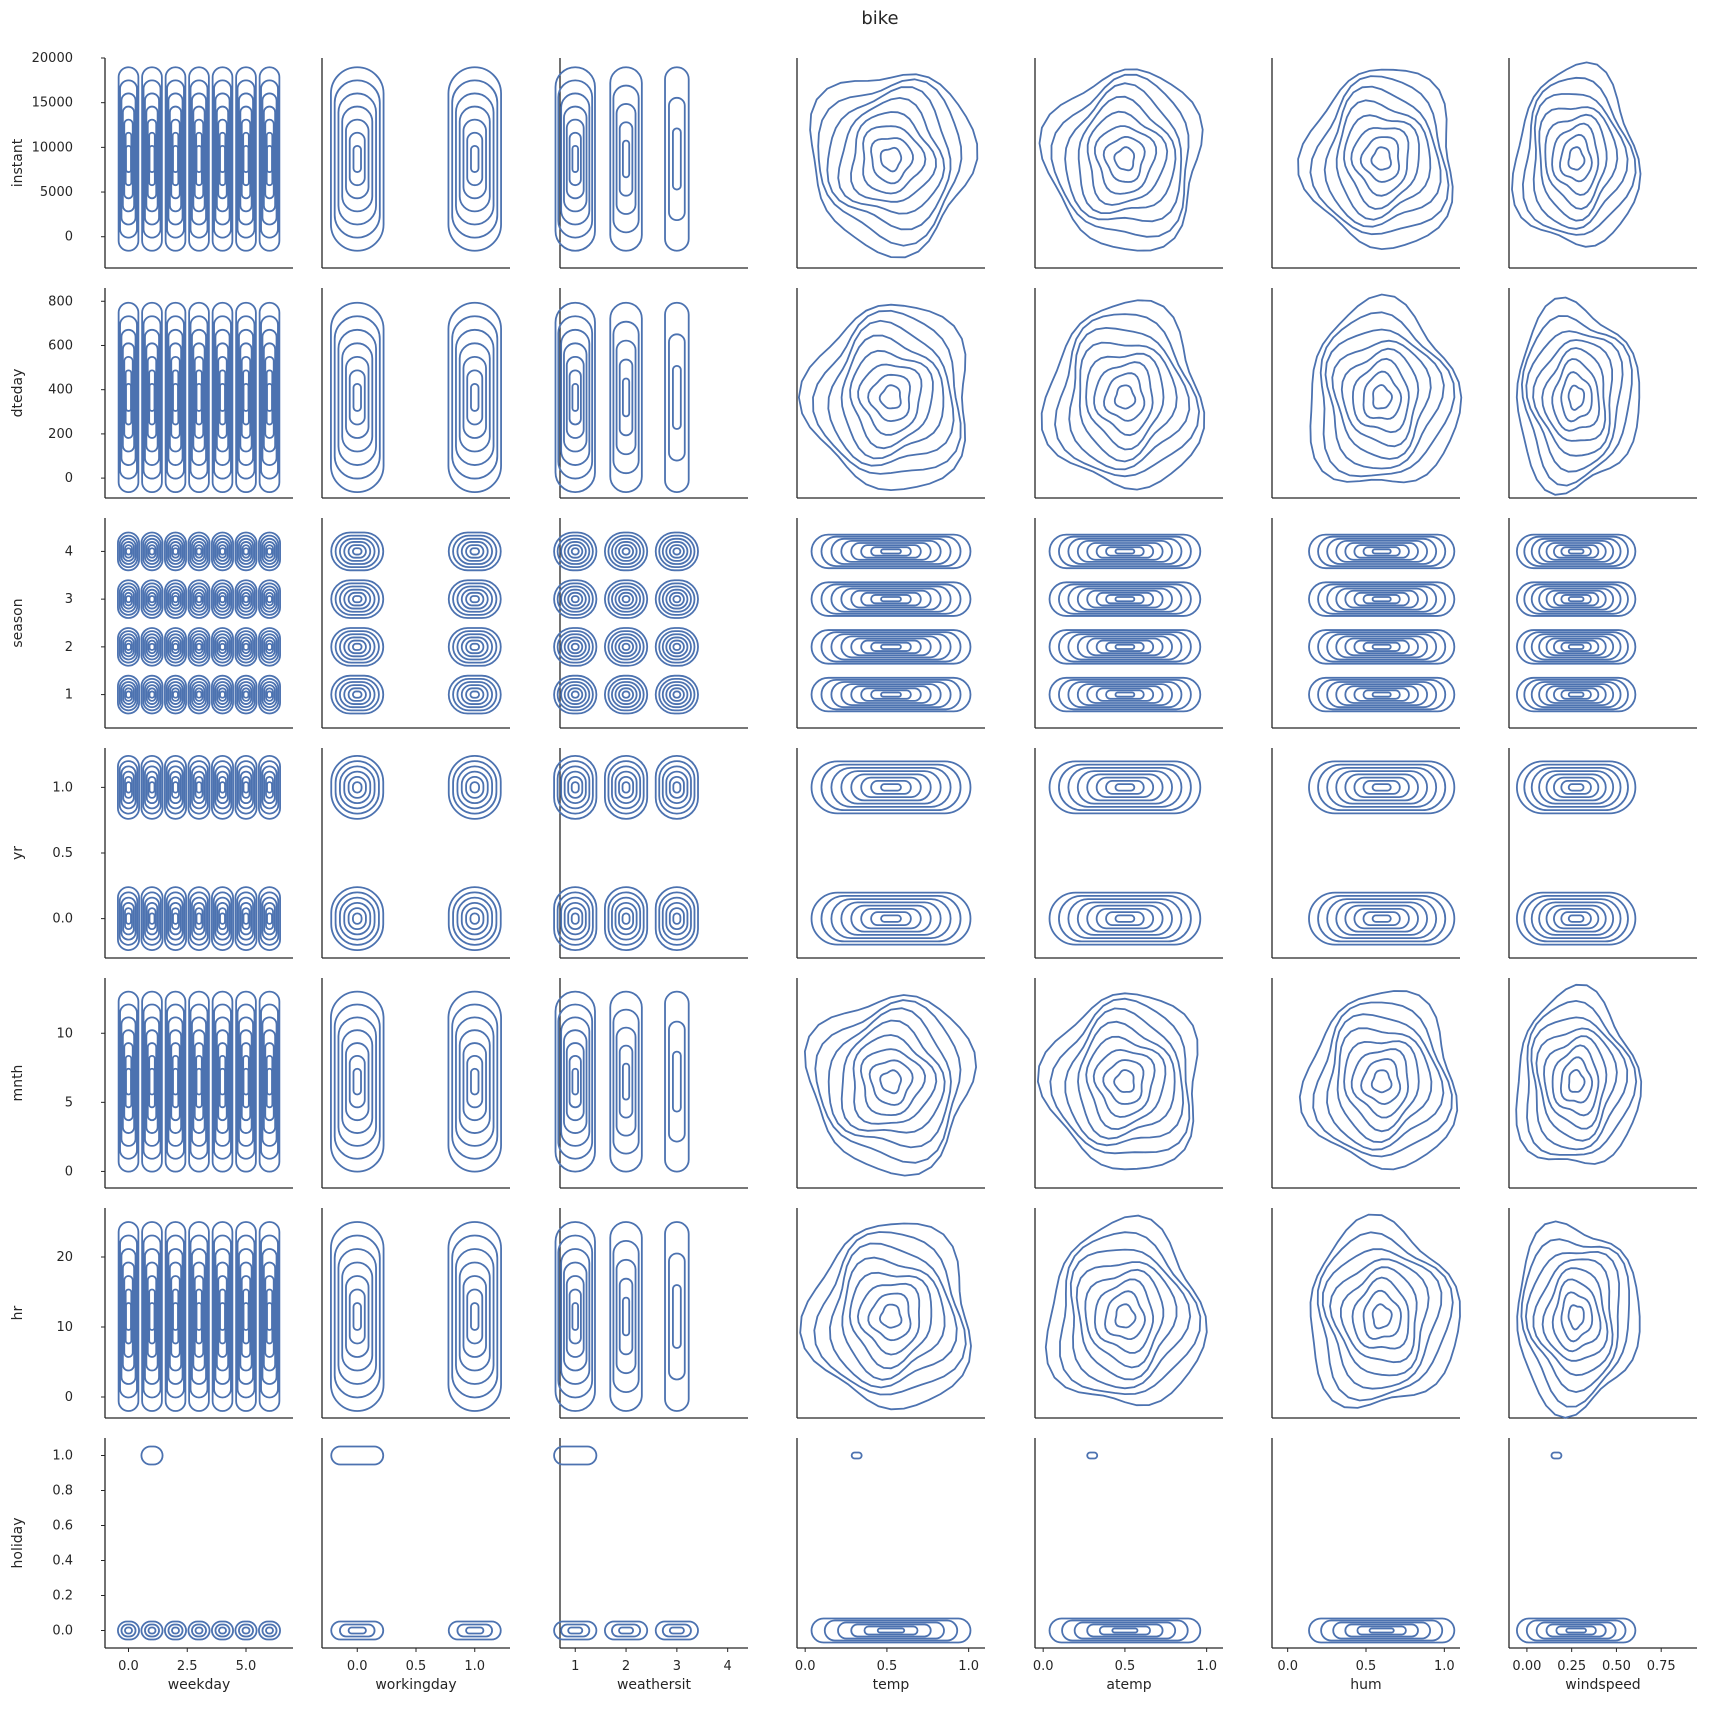 The width and height of the screenshot is (1728, 1713). Describe the element at coordinates (626, 1666) in the screenshot. I see `x-tick-label: 2` at that location.